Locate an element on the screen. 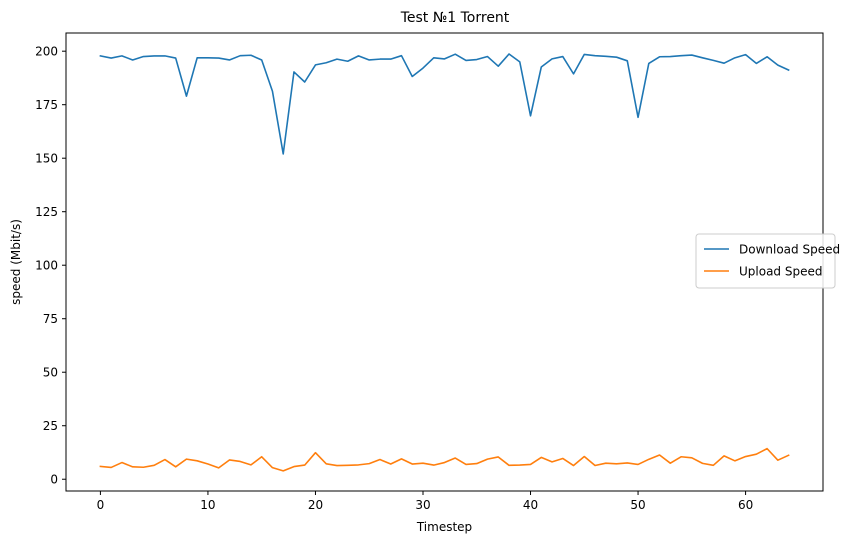 The image size is (850, 545). x-axis: 0 10 20 30 40 50 60 is located at coordinates (425, 501).